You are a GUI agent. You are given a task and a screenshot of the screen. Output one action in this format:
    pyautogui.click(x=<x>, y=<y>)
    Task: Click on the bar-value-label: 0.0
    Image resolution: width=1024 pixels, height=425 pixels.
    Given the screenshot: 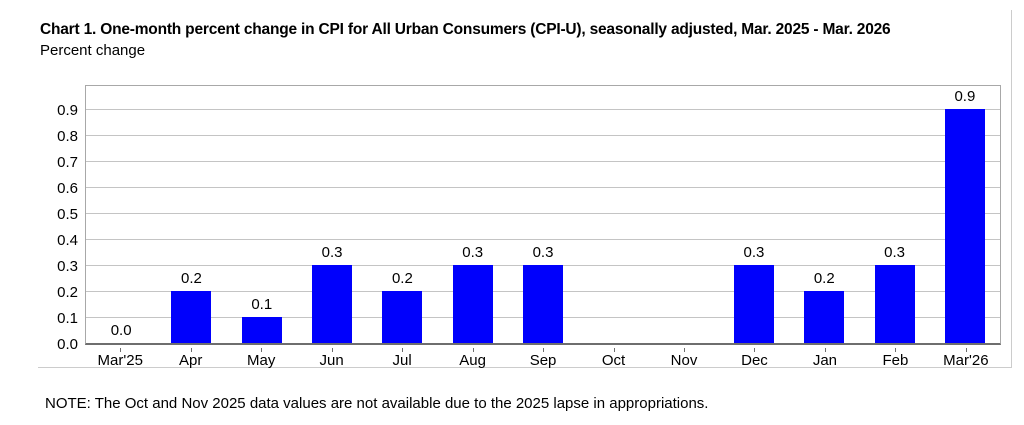 What is the action you would take?
    pyautogui.click(x=121, y=330)
    